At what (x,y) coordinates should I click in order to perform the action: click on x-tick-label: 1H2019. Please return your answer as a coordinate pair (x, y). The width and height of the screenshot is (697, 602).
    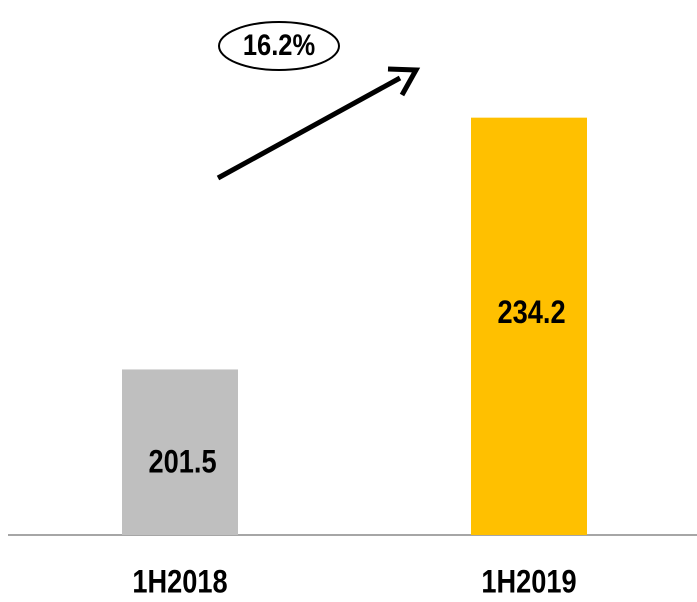
    Looking at the image, I should click on (528, 582).